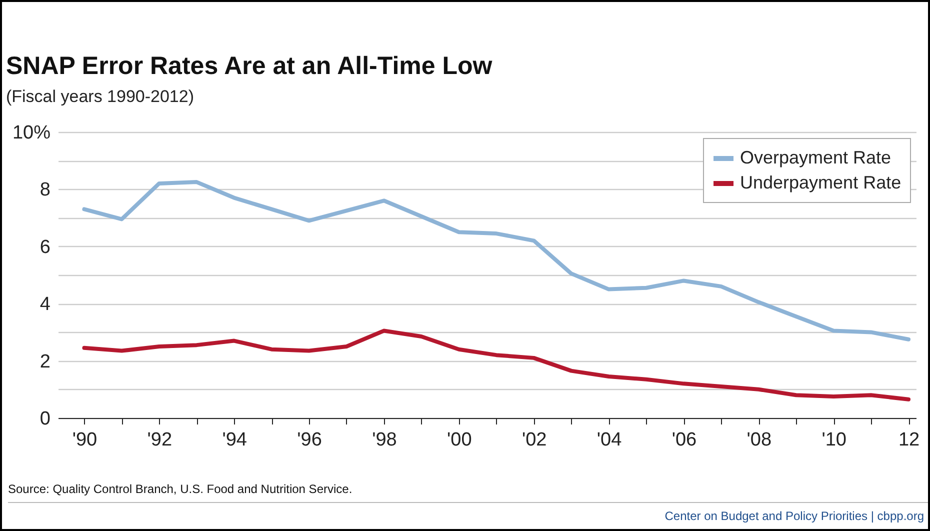 Image resolution: width=930 pixels, height=531 pixels. Describe the element at coordinates (85, 440) in the screenshot. I see `x-tick-label: '90` at that location.